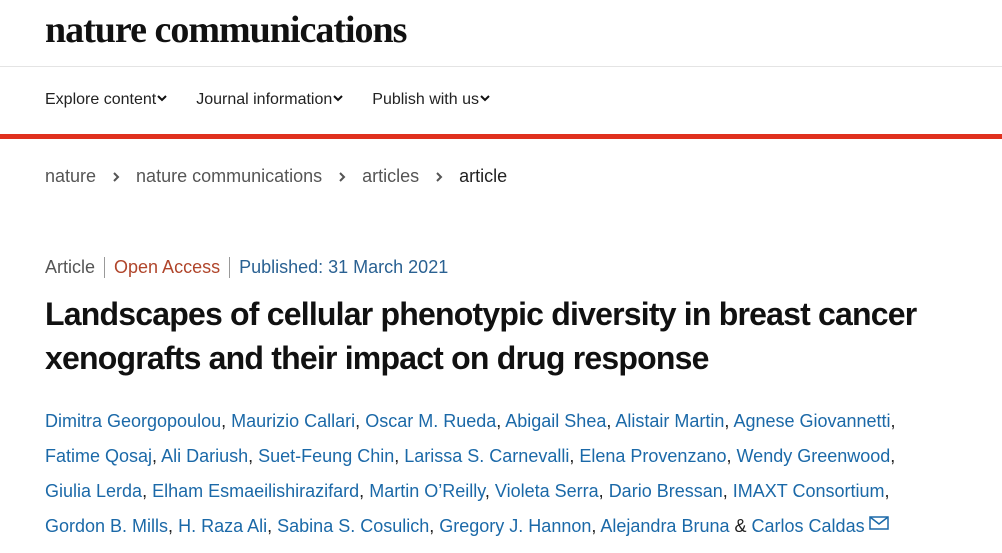 The width and height of the screenshot is (1002, 553). What do you see at coordinates (343, 267) in the screenshot?
I see `published-date: Published: 31 March 2021` at bounding box center [343, 267].